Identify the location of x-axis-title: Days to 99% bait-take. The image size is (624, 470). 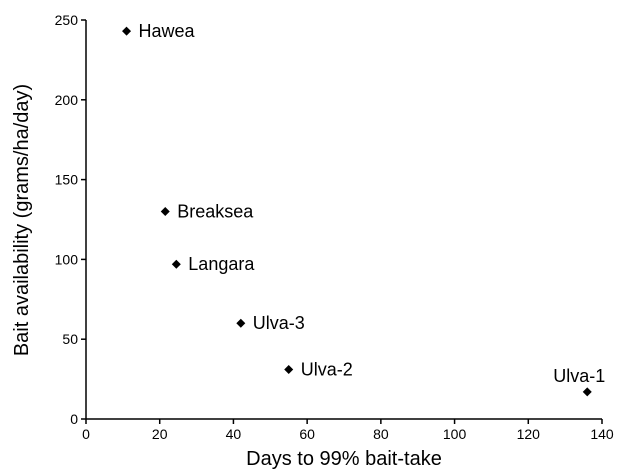
(344, 459).